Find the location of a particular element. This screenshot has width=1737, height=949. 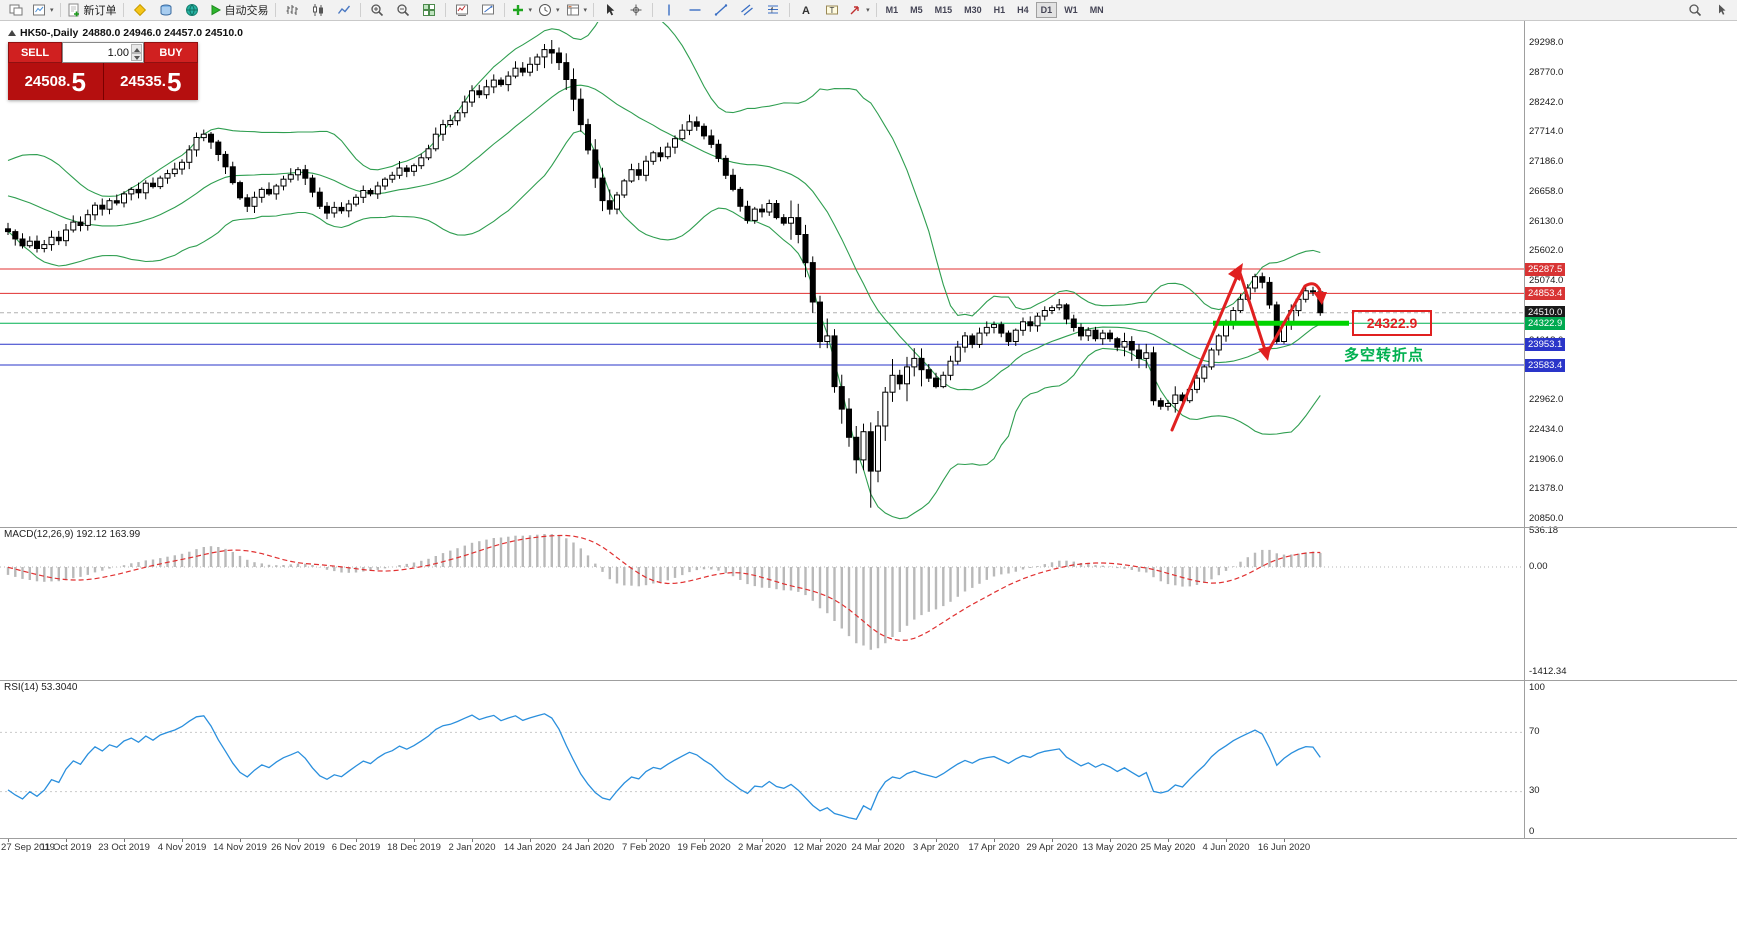

fibonacci-icon: f is located at coordinates (773, 10).